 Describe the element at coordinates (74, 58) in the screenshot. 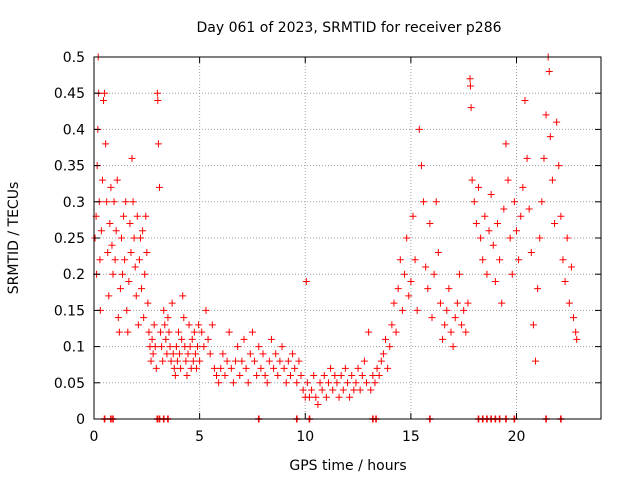

I see `y-tick-label: 0.5` at that location.